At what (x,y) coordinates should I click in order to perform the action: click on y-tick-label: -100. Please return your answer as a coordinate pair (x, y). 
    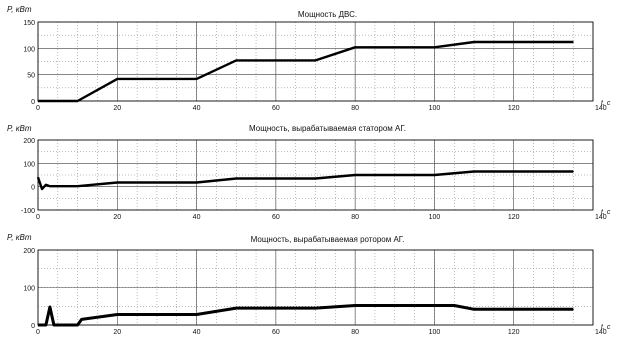
    Looking at the image, I should click on (28, 211).